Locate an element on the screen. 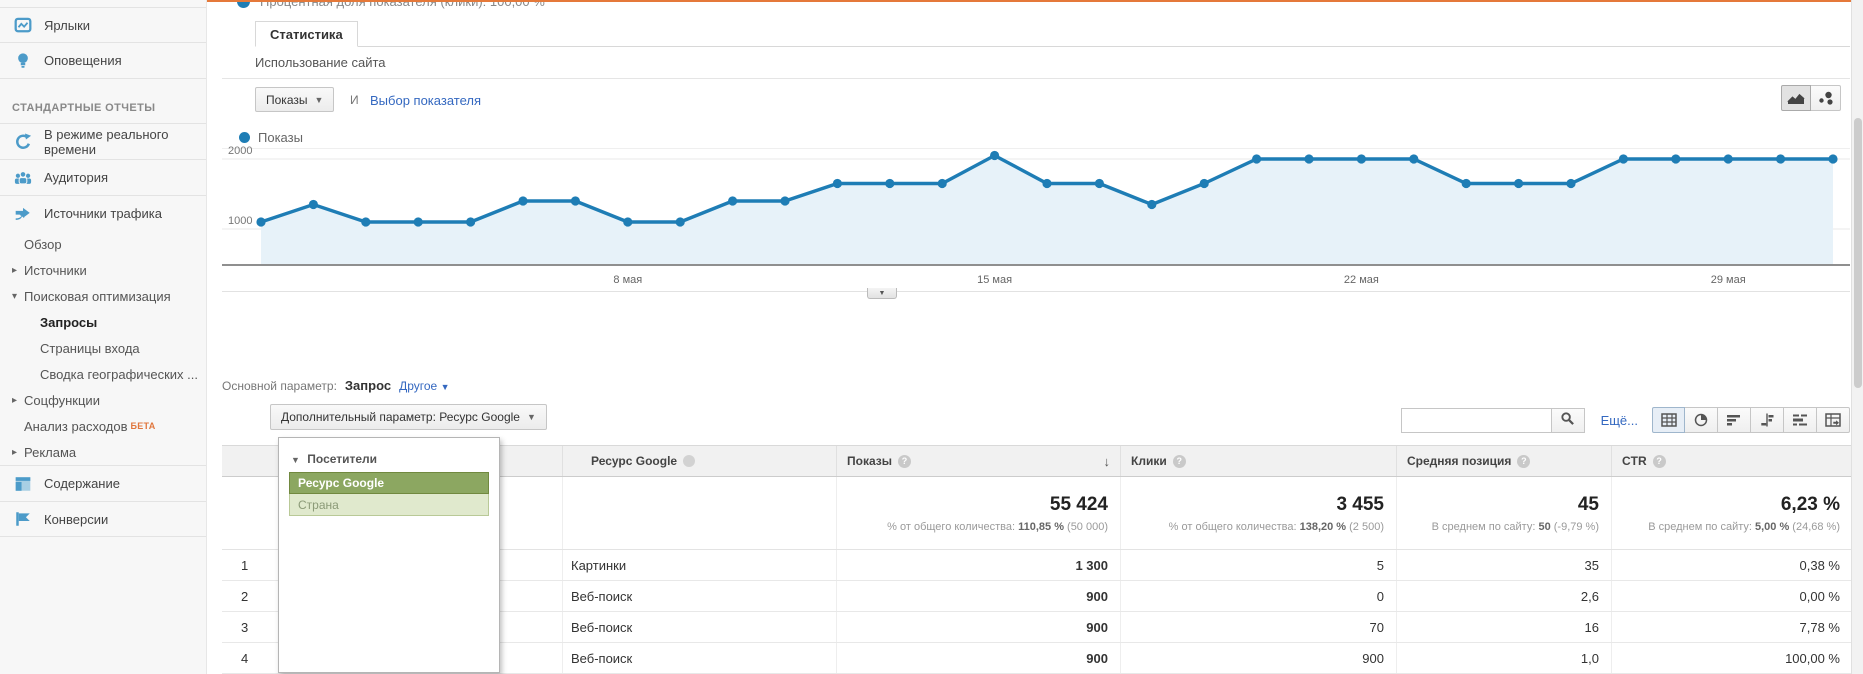 This screenshot has height=674, width=1863. column-header-avg-position: Средняя позиция? is located at coordinates (1503, 461).